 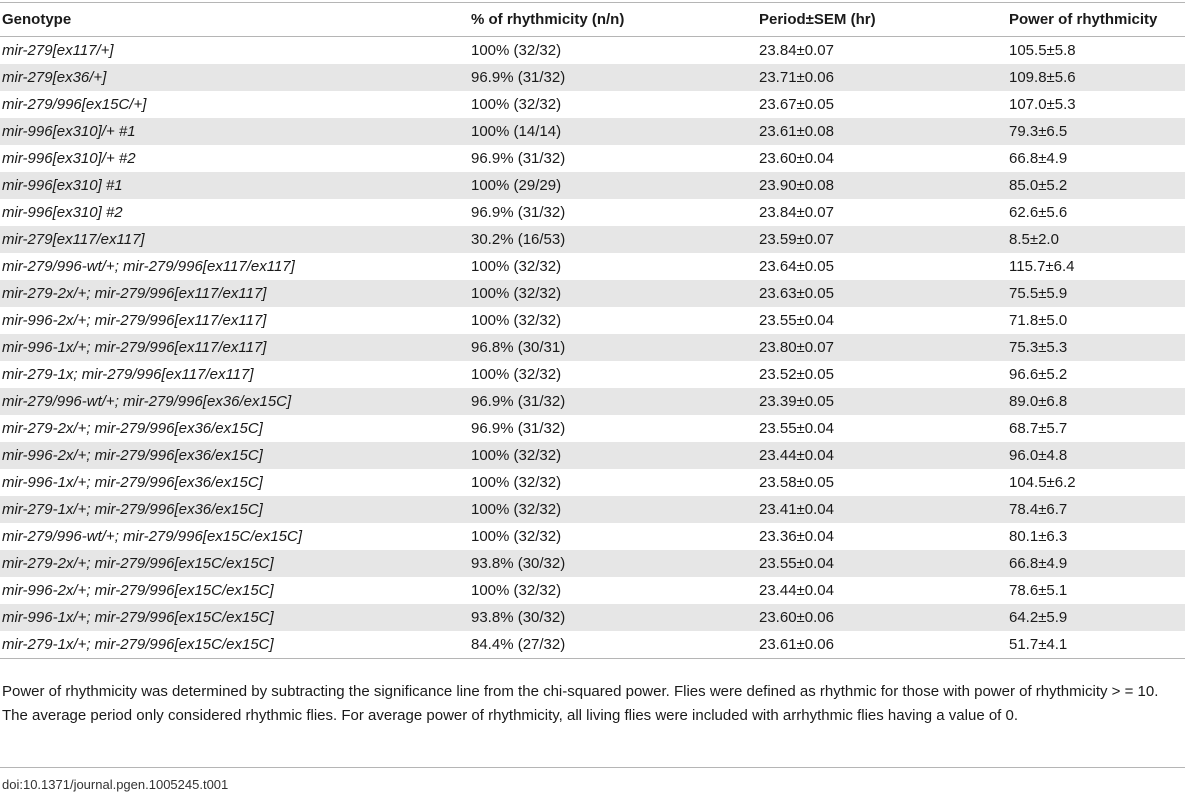 I want to click on cell-genotype: mir-279[ex117/+], so click(x=58, y=50).